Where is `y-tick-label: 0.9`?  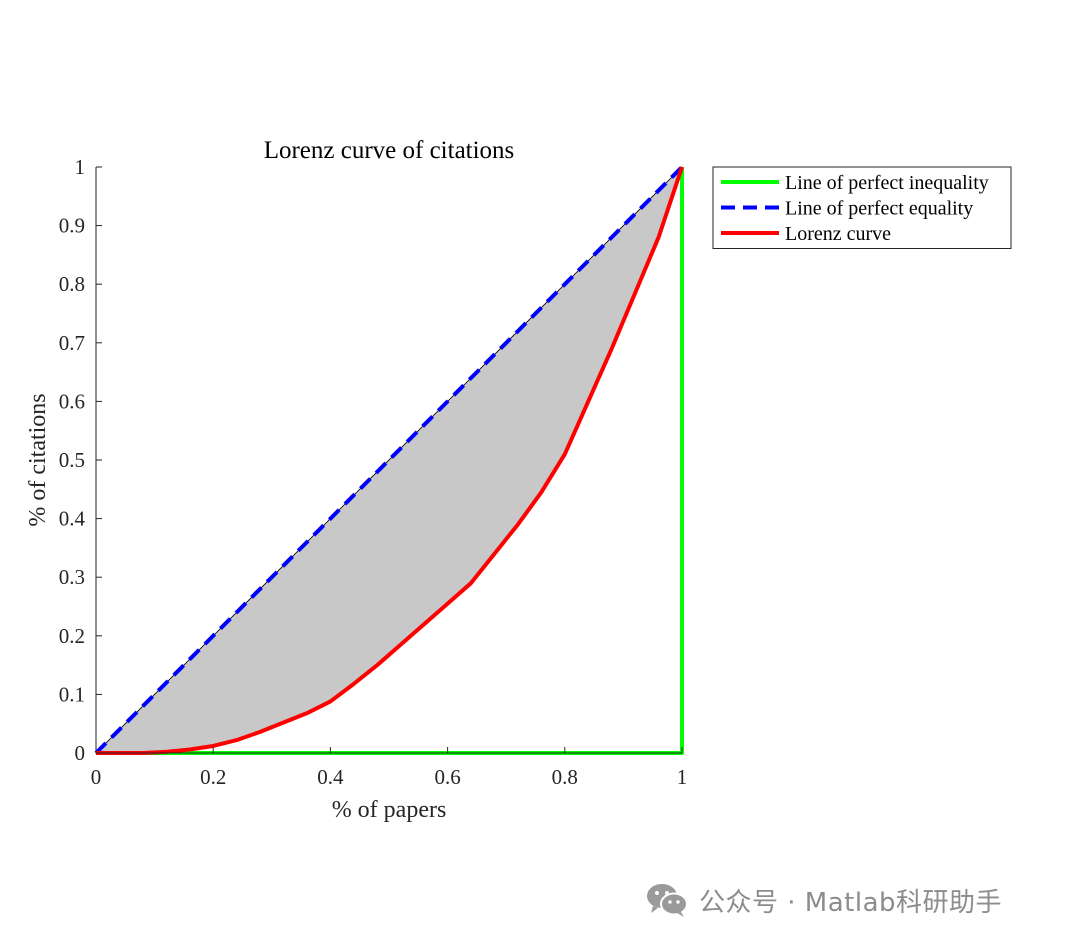 y-tick-label: 0.9 is located at coordinates (72, 226).